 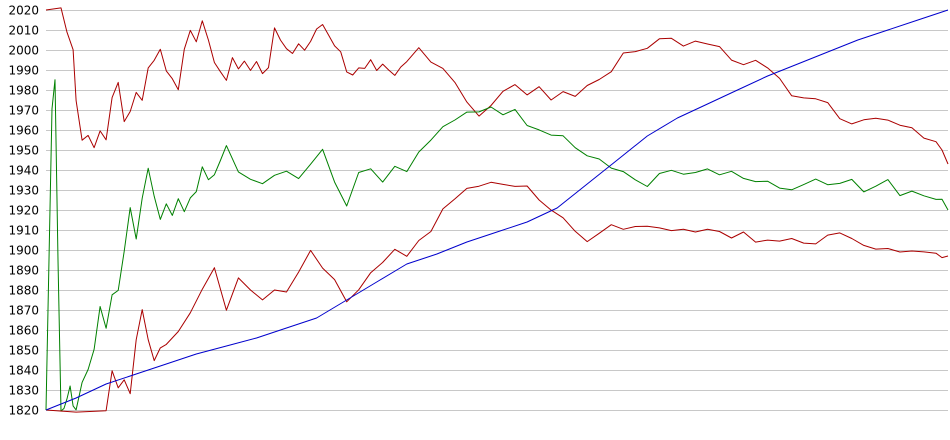 I want to click on y-tick-label: 1840, so click(x=23, y=371).